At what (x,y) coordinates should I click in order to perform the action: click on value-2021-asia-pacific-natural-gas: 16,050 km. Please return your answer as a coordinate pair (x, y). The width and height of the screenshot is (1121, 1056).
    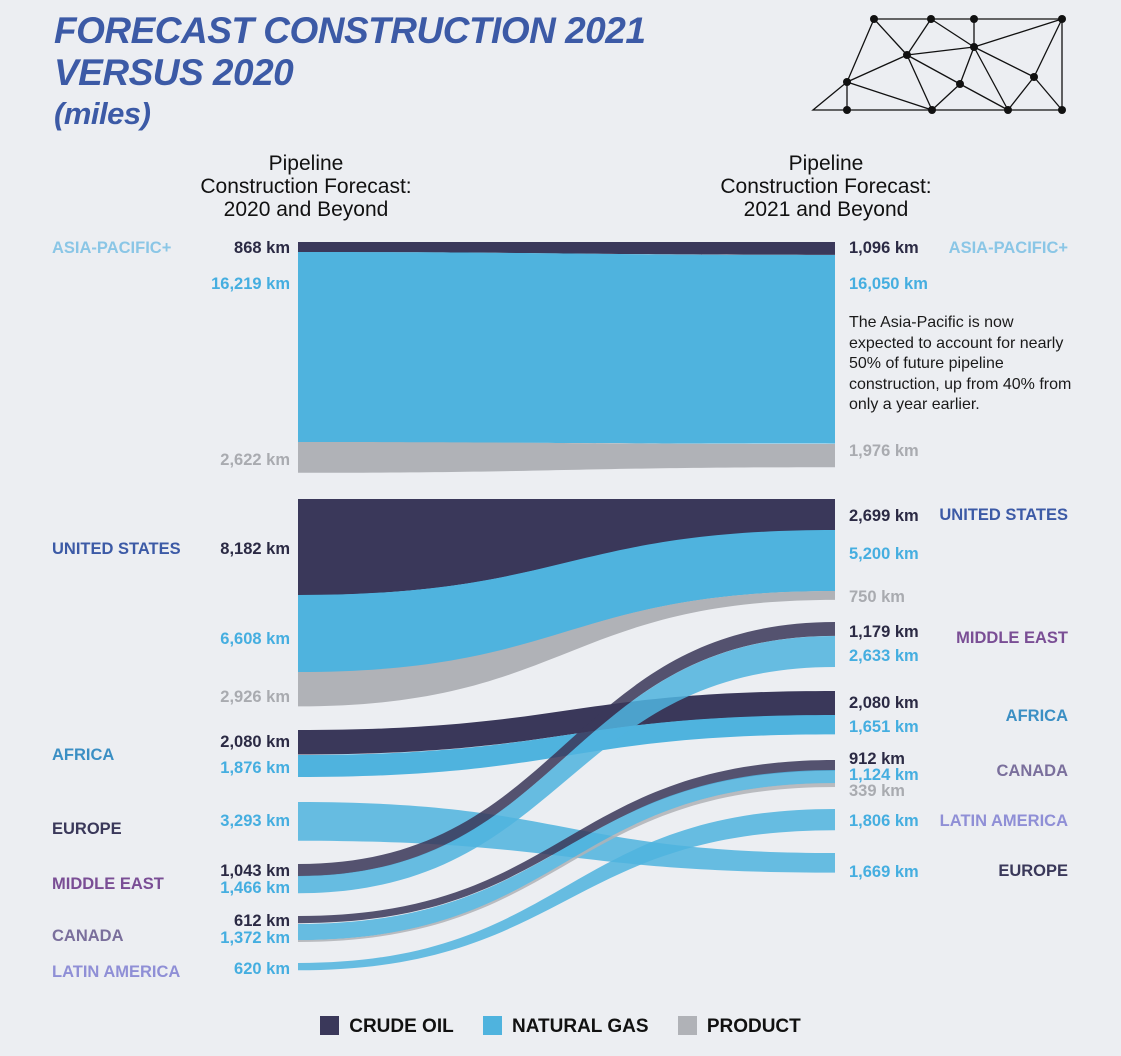
    Looking at the image, I should click on (888, 284).